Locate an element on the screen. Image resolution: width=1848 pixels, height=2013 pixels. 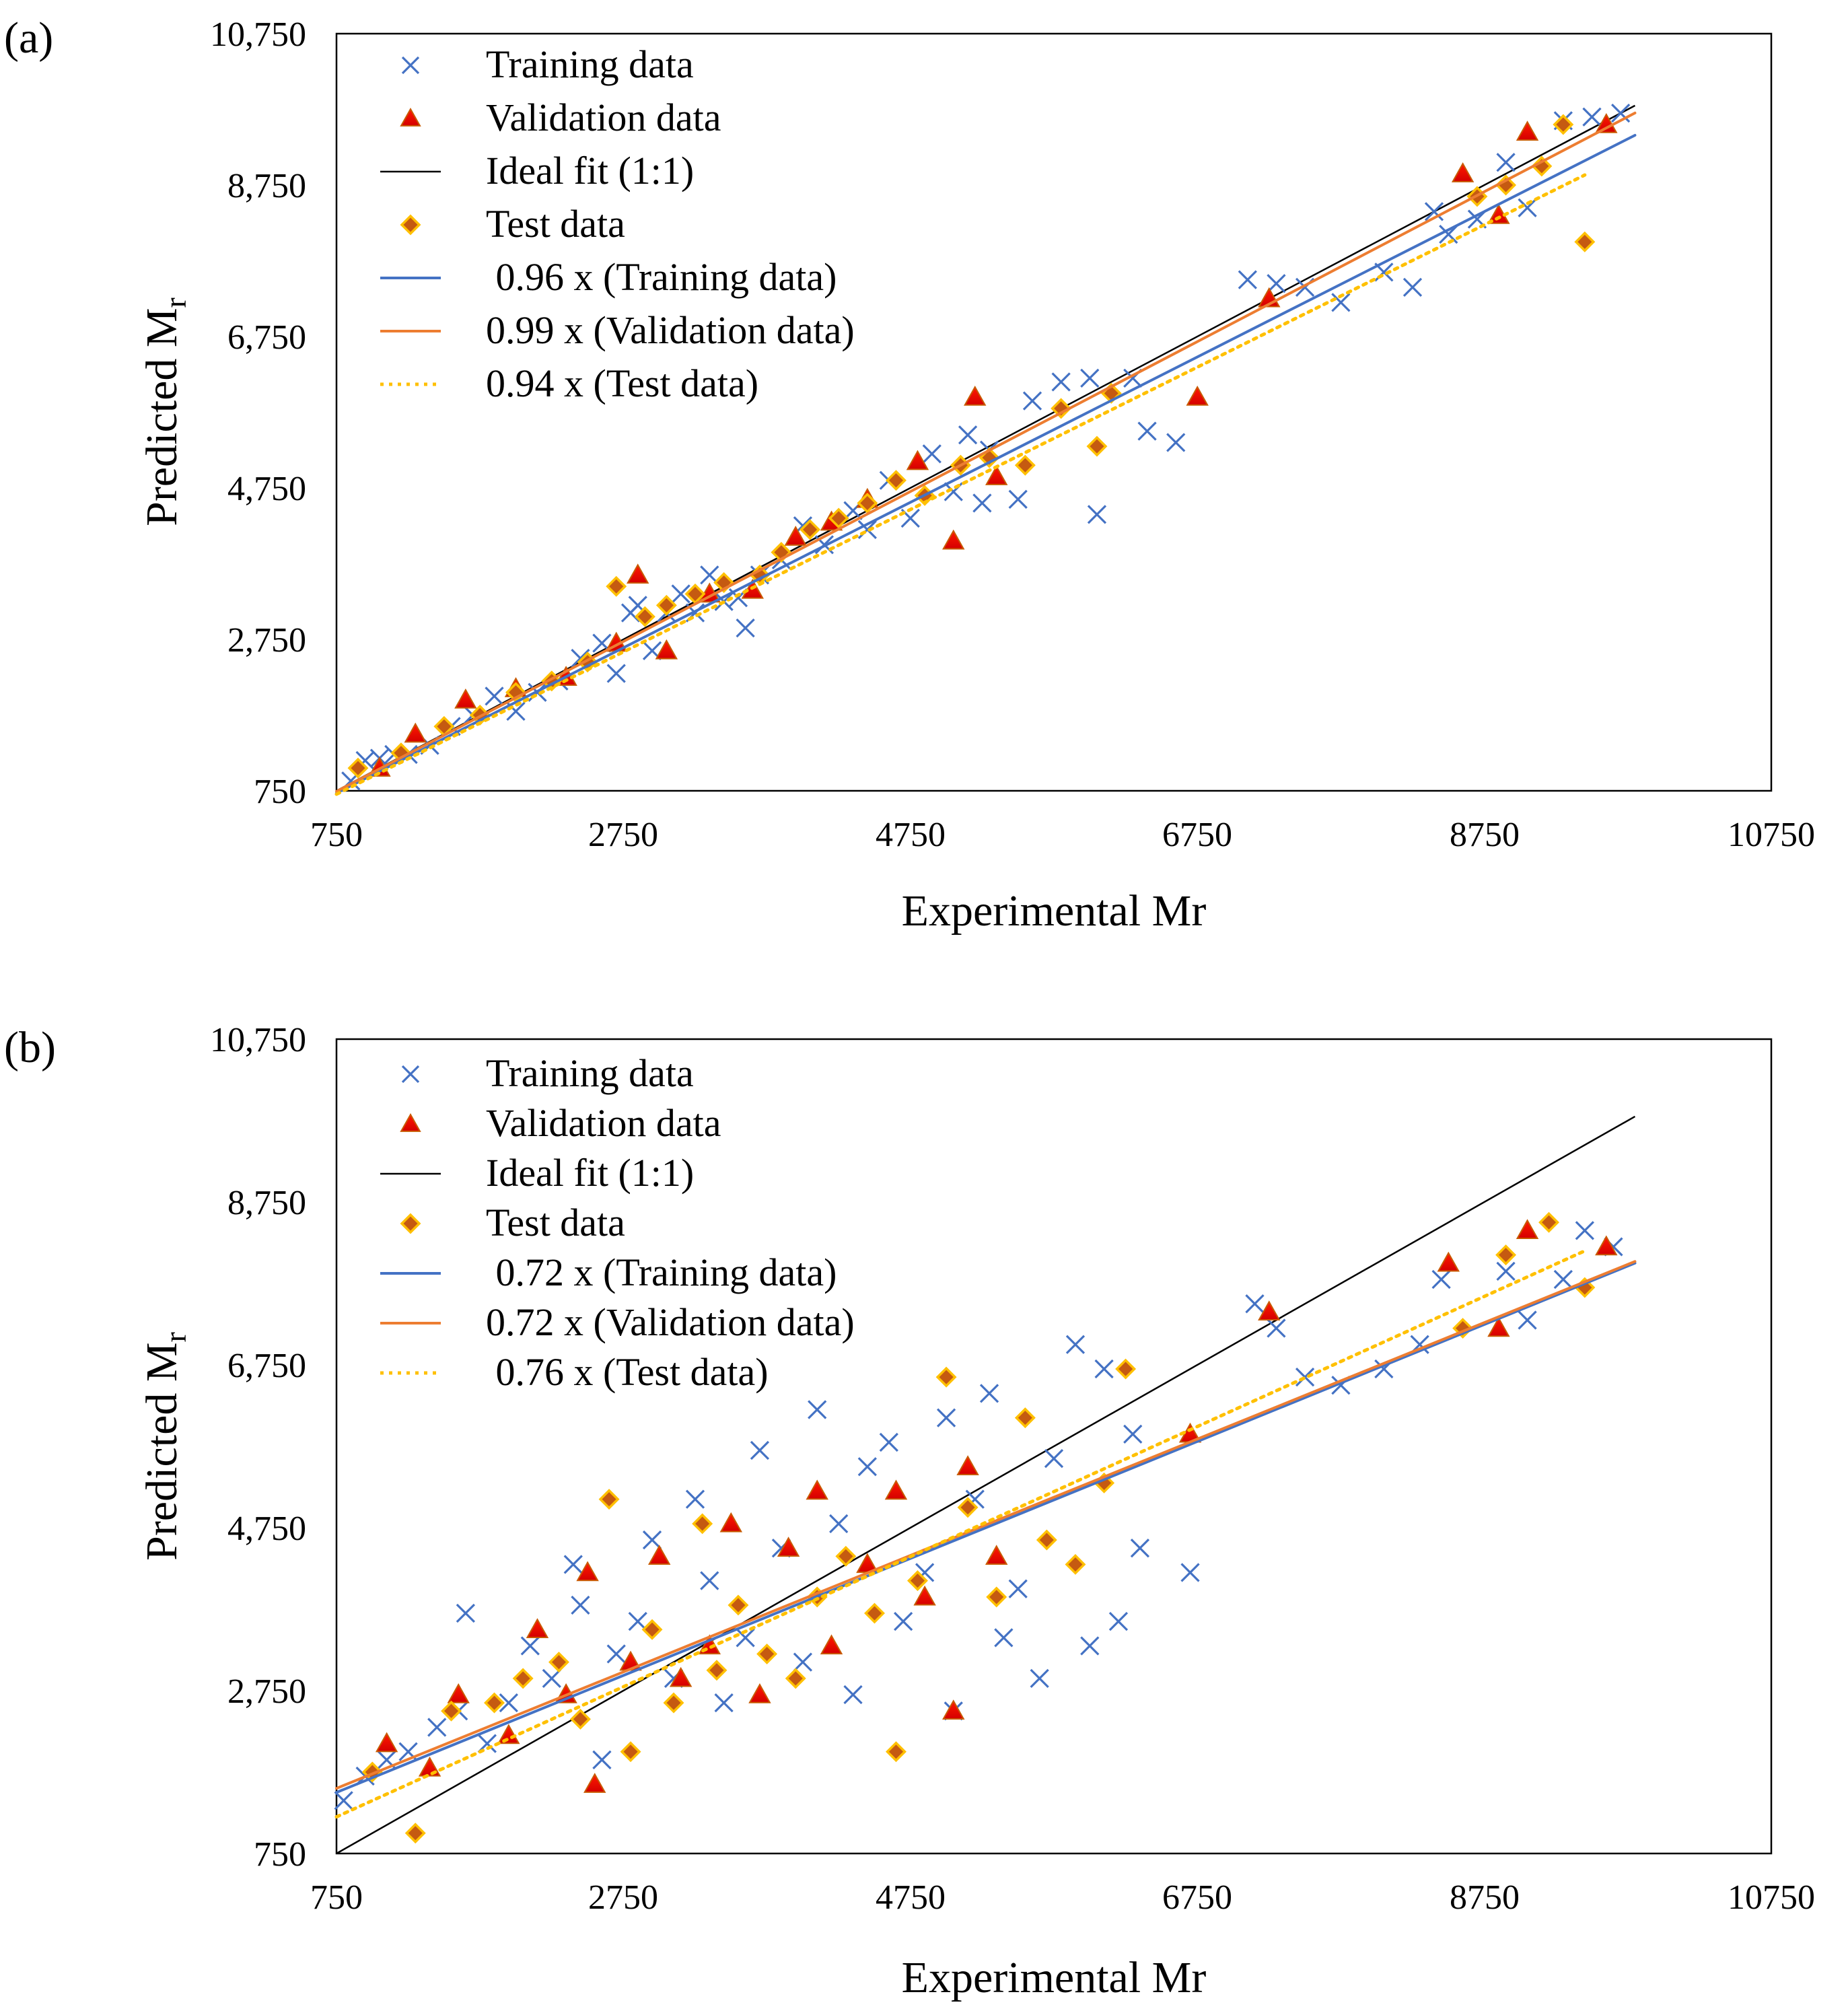
legend-label: Test data is located at coordinates (555, 224).